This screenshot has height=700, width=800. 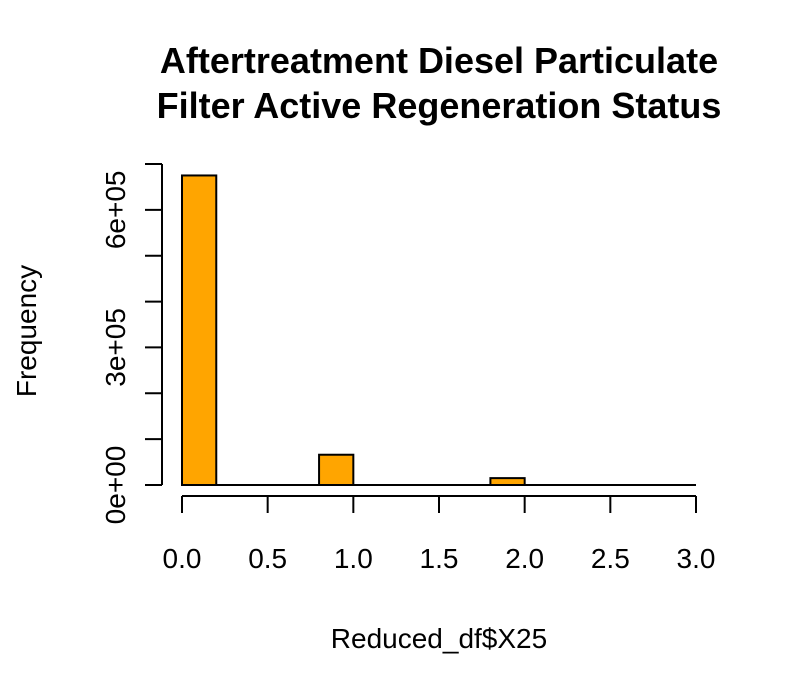 What do you see at coordinates (115, 210) in the screenshot?
I see `y-tick-label-6: 6e+05` at bounding box center [115, 210].